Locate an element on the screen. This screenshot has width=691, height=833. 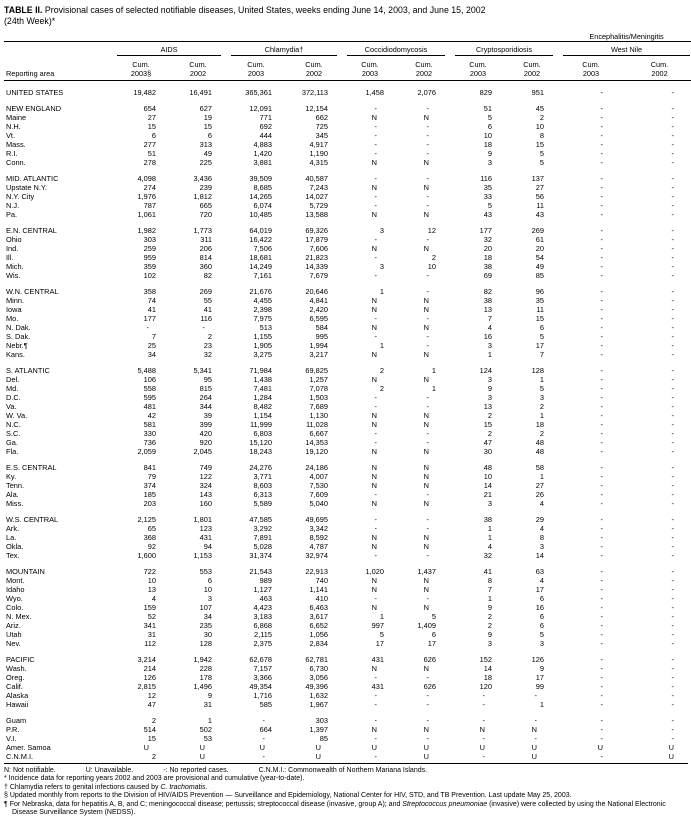
value-cell: 10 is located at coordinates (539, 126).